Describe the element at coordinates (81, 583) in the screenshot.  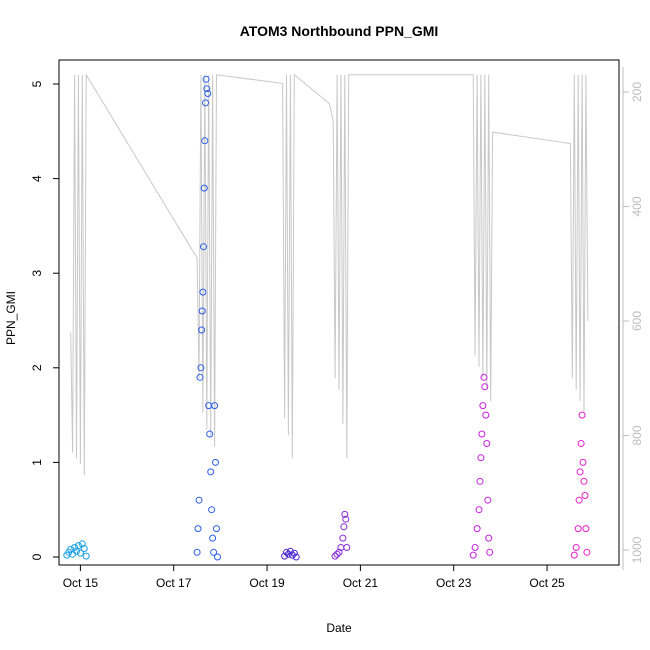
I see `x-tick-label-0: Oct 15` at that location.